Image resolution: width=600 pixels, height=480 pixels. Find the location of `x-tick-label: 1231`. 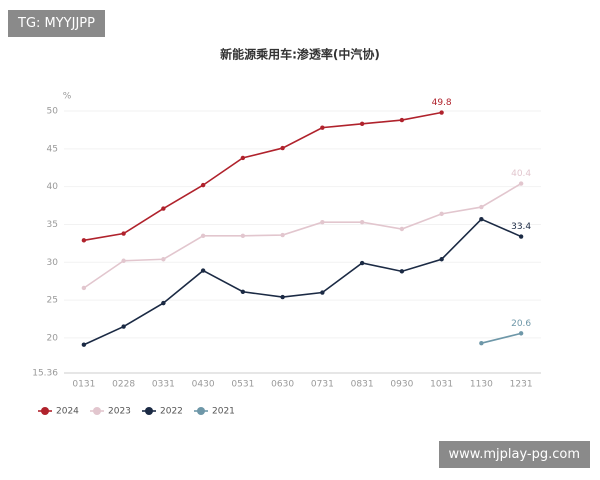

x-tick-label: 1231 is located at coordinates (521, 385).